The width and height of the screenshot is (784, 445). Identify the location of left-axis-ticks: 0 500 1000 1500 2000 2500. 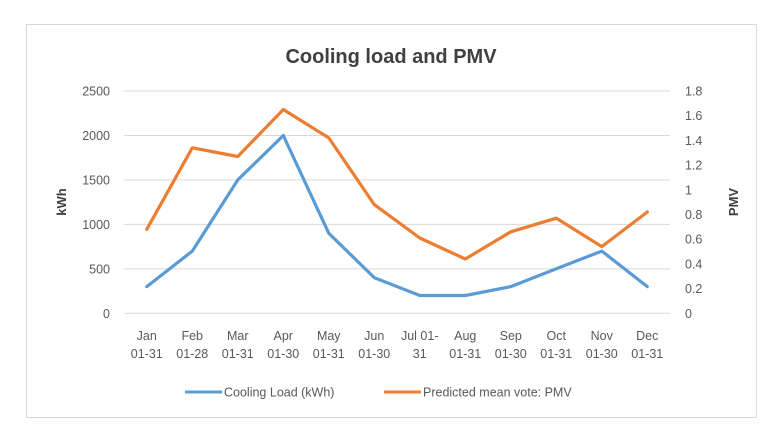
(96, 203).